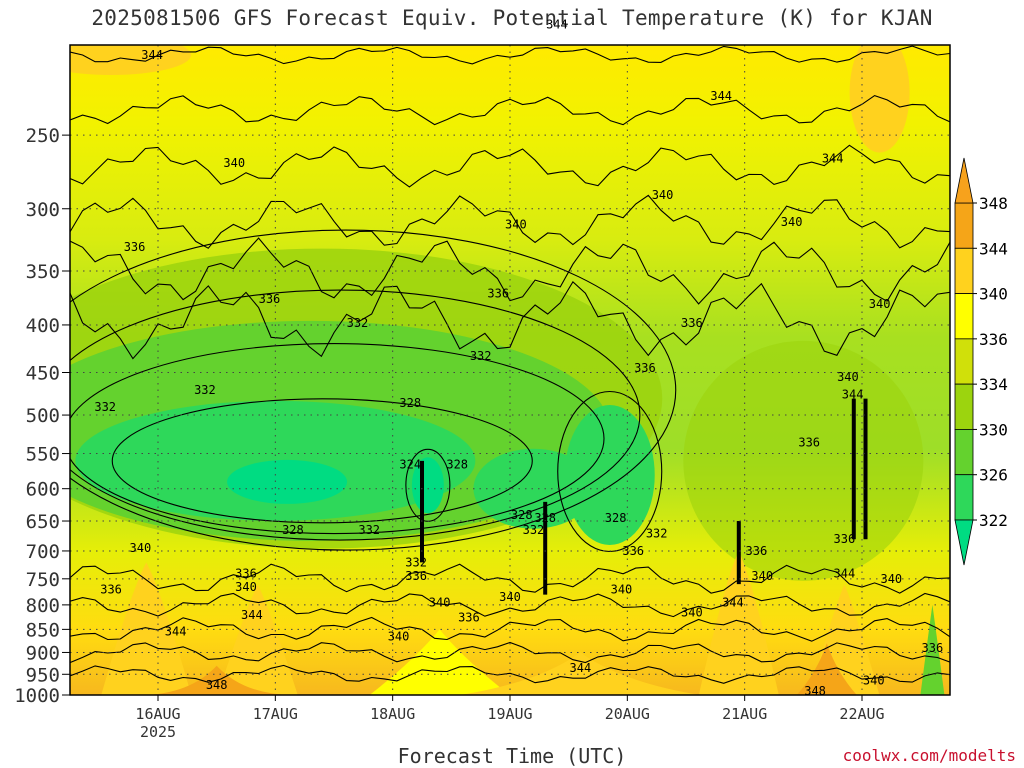  I want to click on colorbar-label: 344, so click(993, 248).